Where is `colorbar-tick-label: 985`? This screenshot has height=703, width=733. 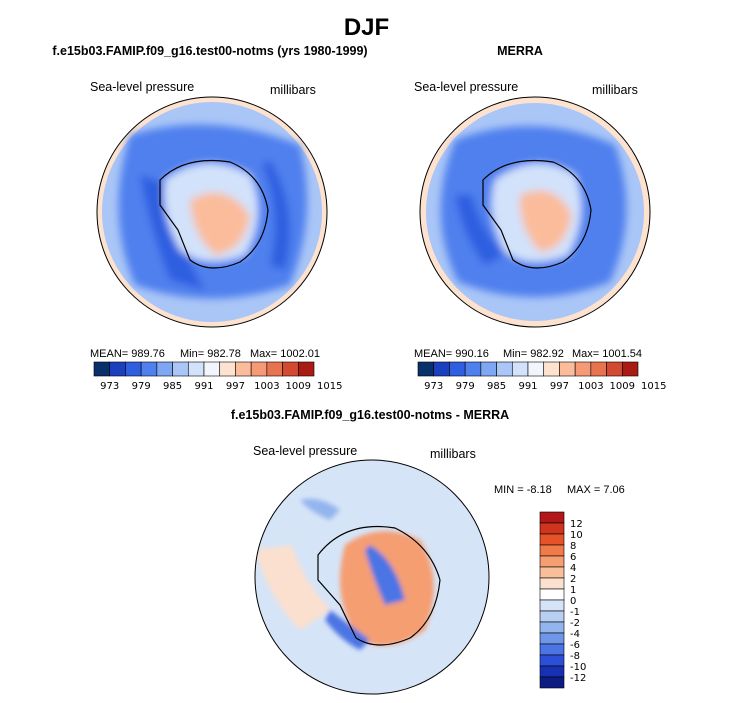 colorbar-tick-label: 985 is located at coordinates (172, 386).